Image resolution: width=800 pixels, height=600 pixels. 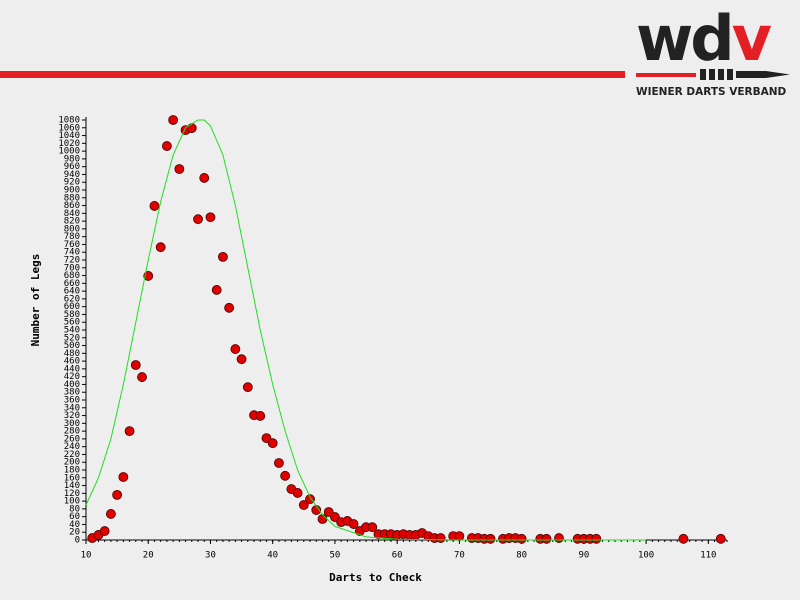 What do you see at coordinates (69, 144) in the screenshot?
I see `y-tick-label: 1020` at bounding box center [69, 144].